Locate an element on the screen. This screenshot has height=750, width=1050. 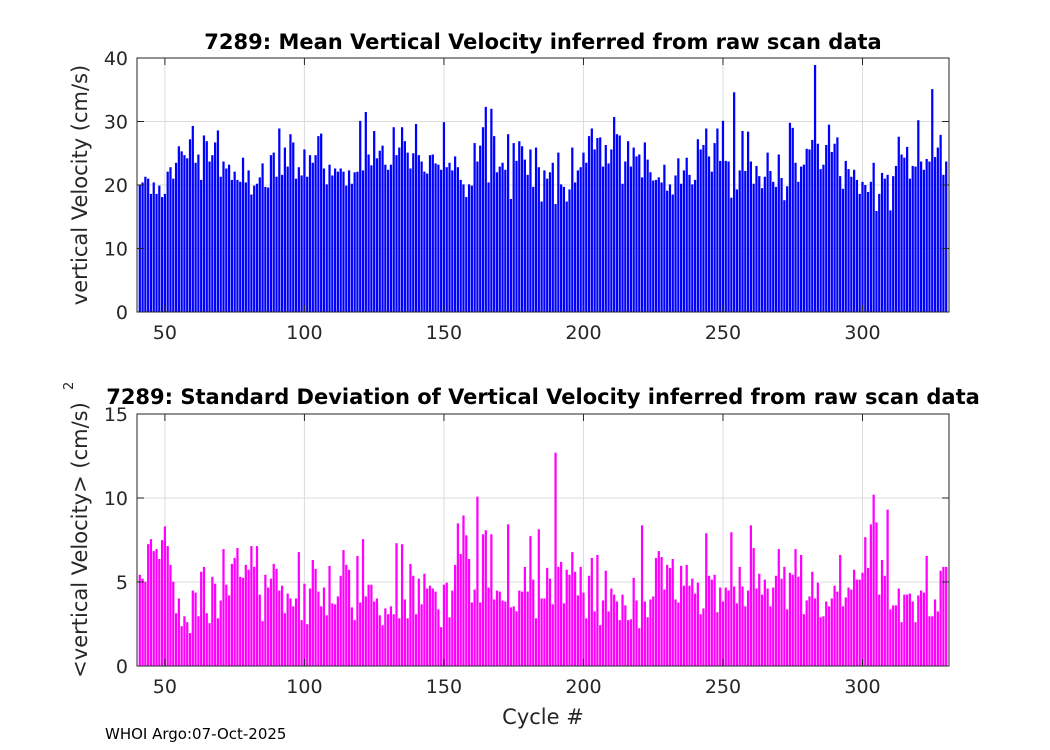
y-tick-label: 40 is located at coordinates (116, 59).